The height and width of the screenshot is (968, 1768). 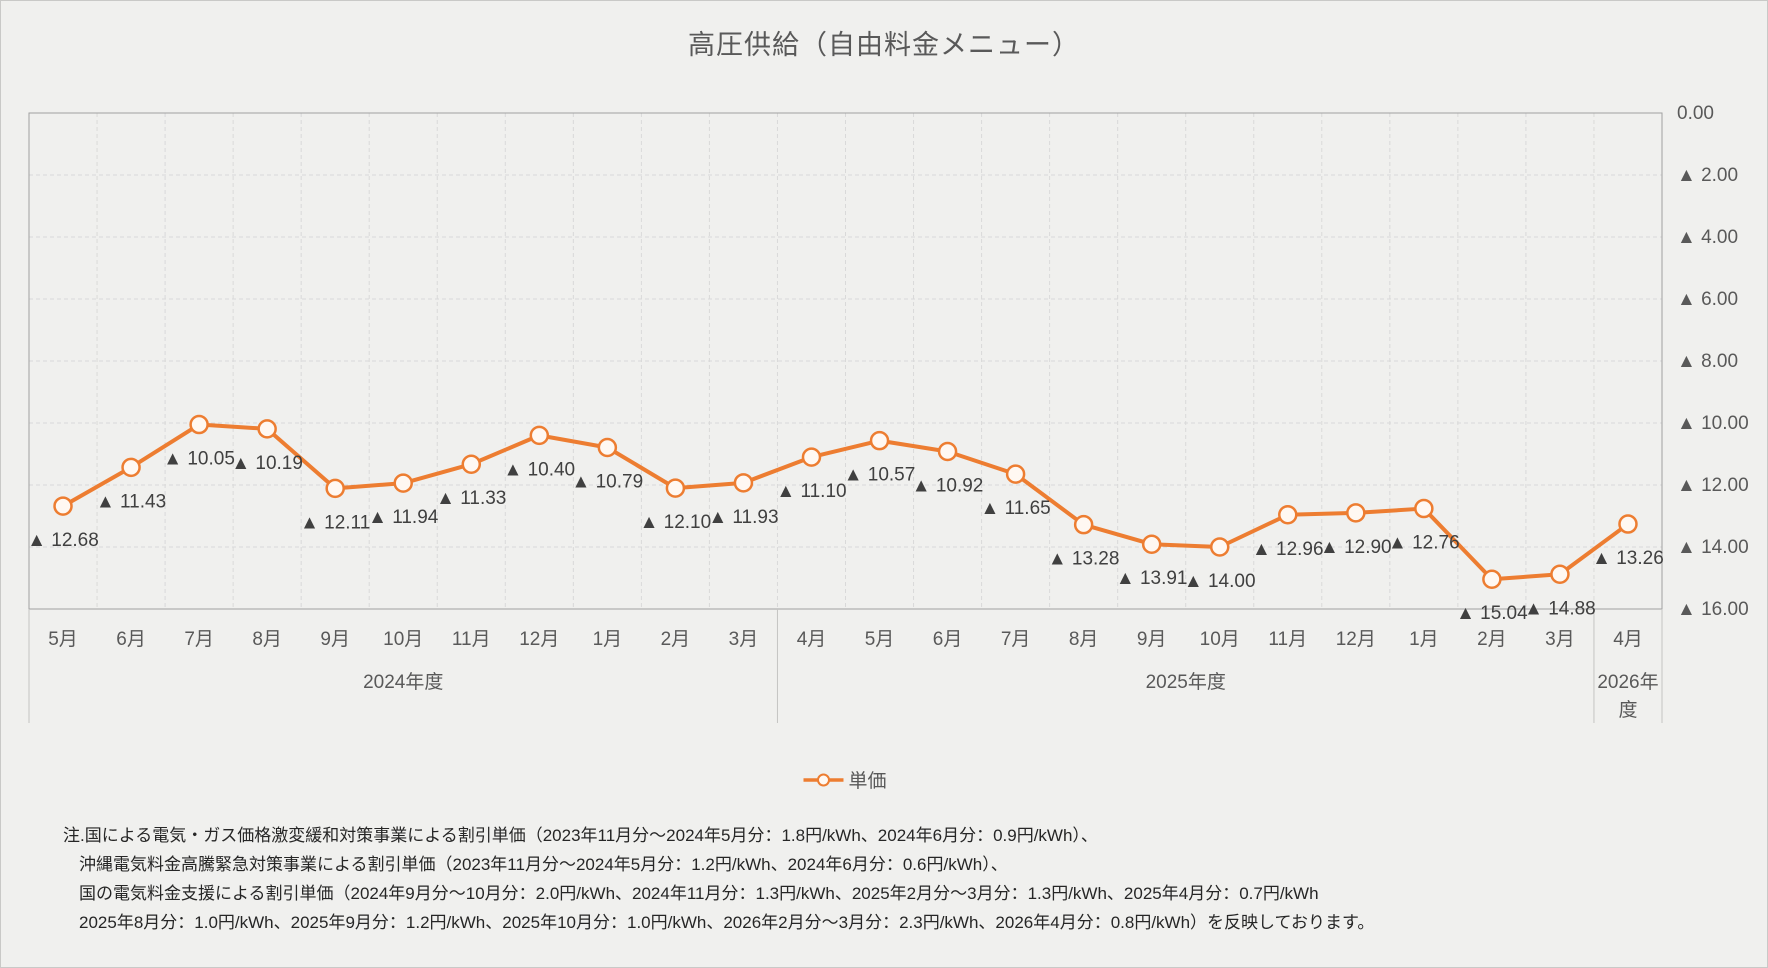 I want to click on y-axis-tick-label: 0.00, so click(x=1695, y=113).